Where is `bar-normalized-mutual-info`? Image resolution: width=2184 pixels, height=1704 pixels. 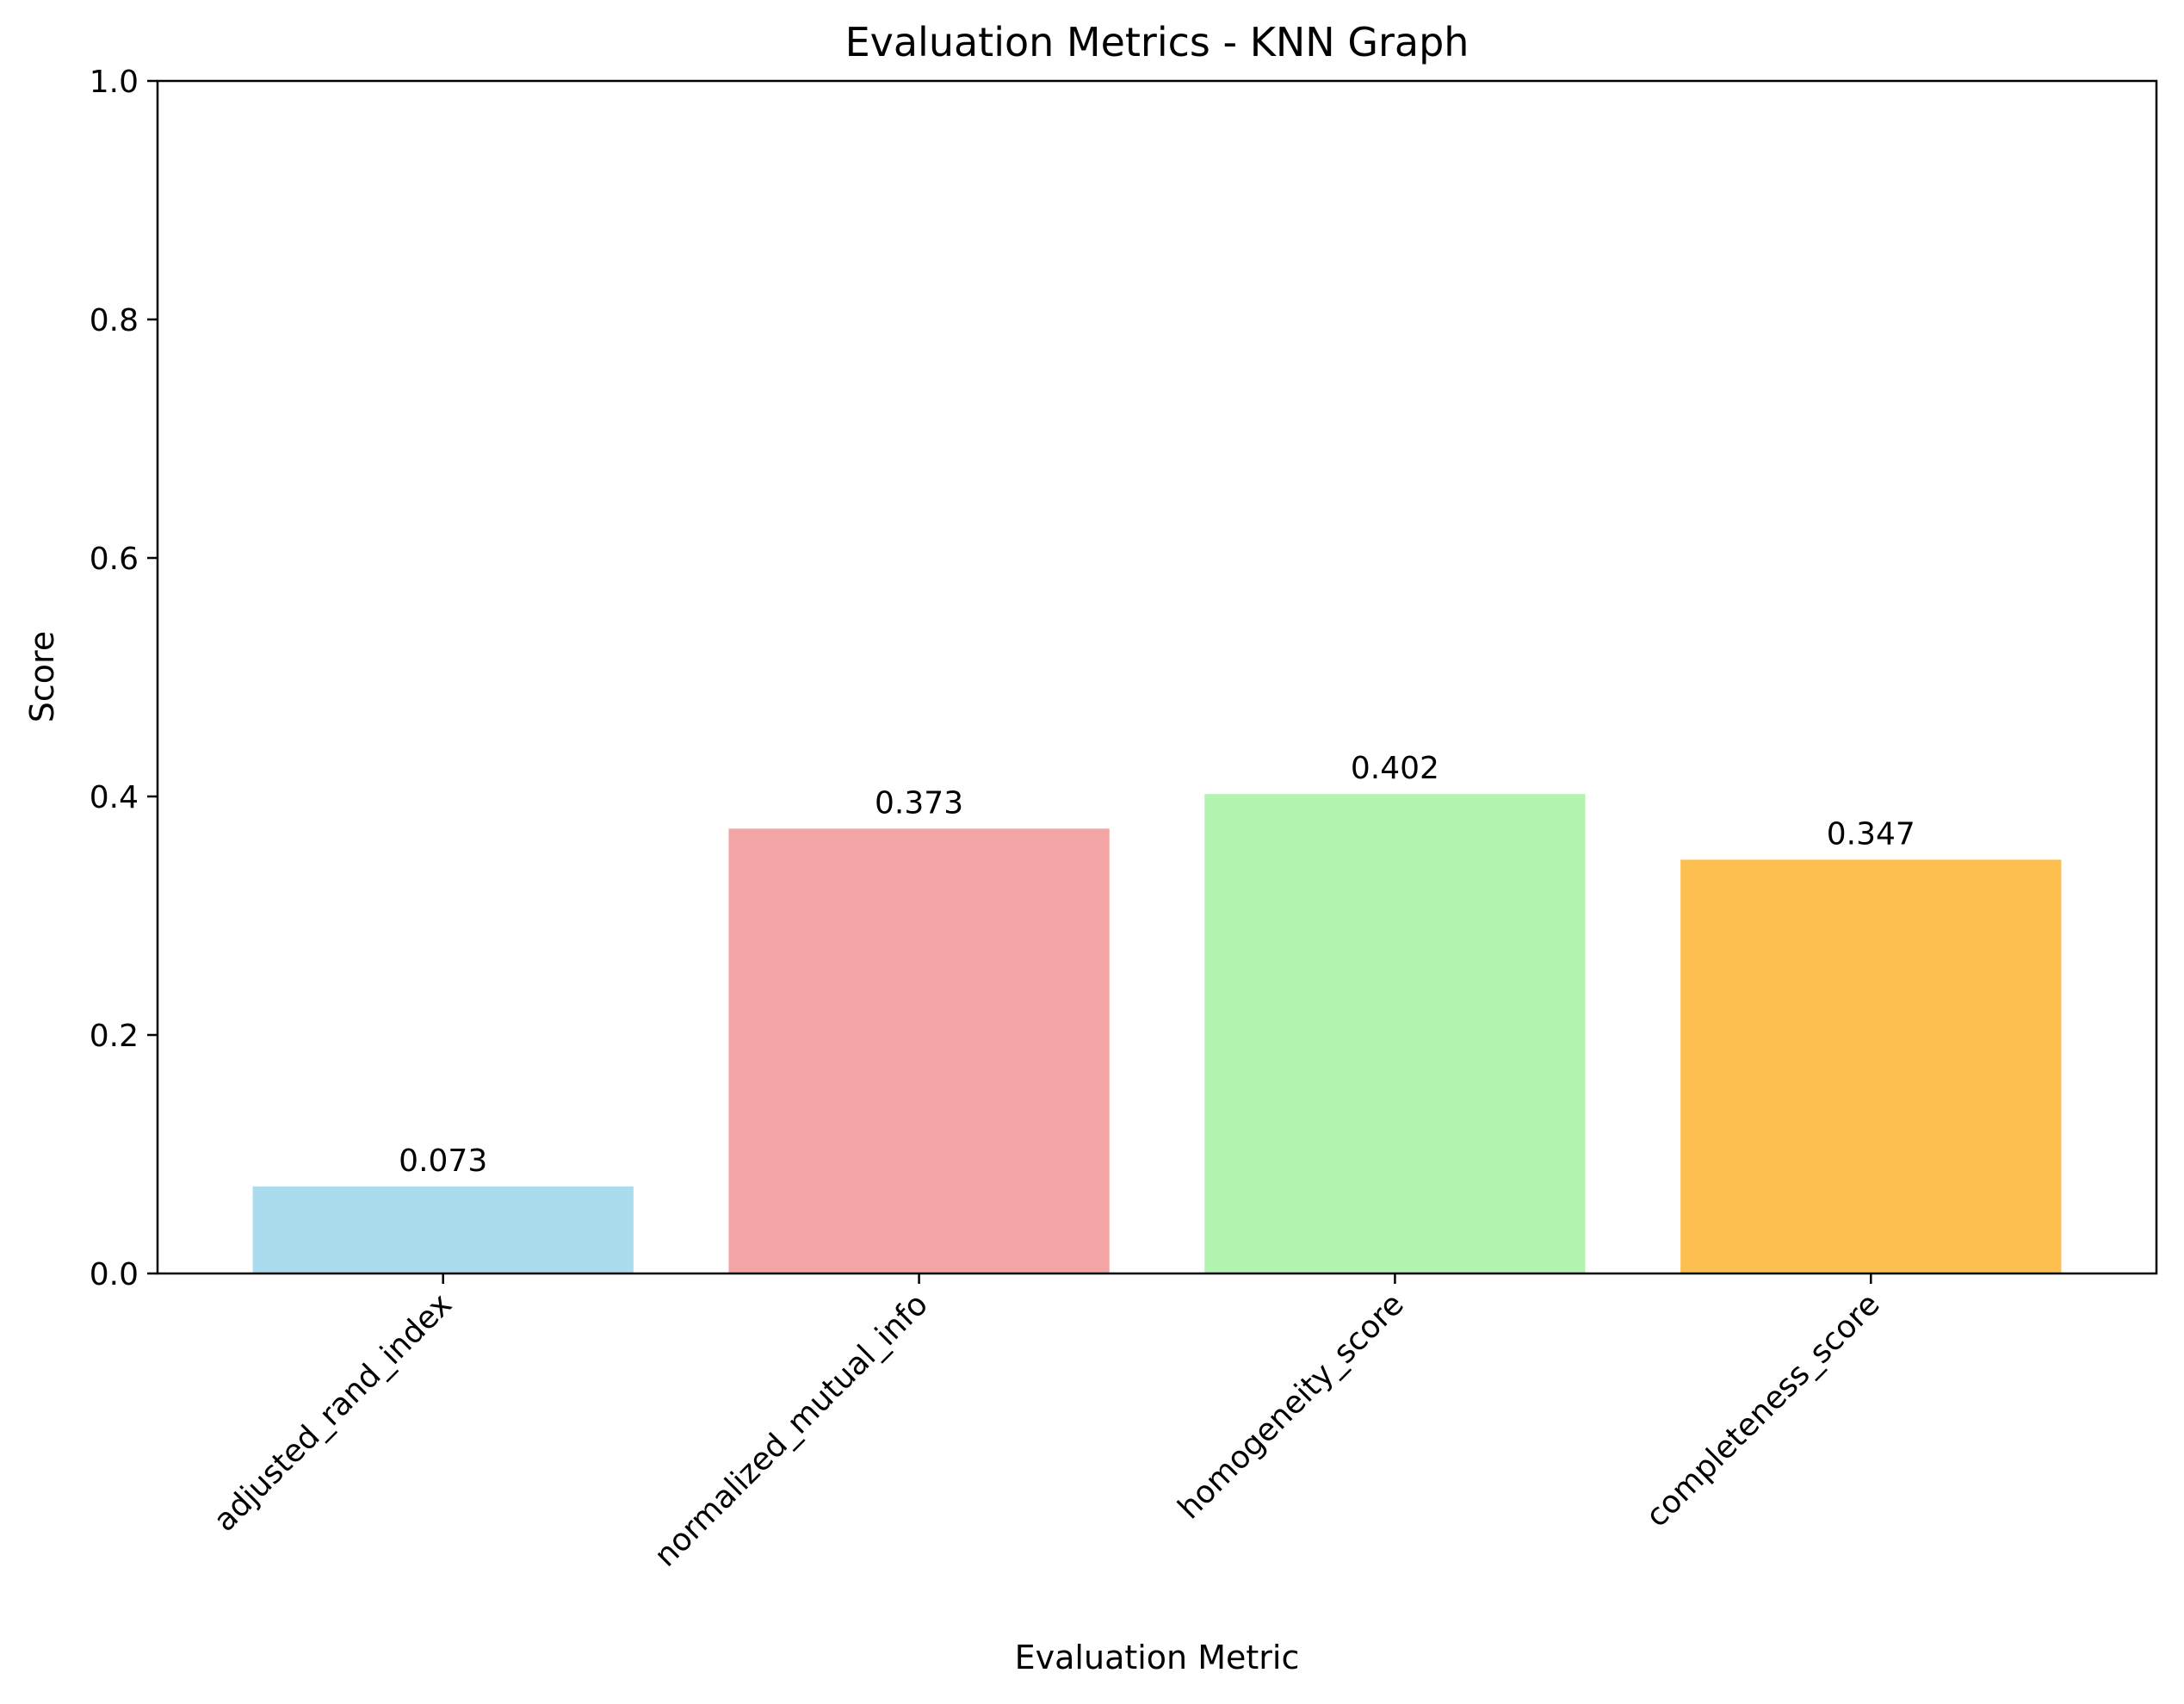
bar-normalized-mutual-info is located at coordinates (919, 1050).